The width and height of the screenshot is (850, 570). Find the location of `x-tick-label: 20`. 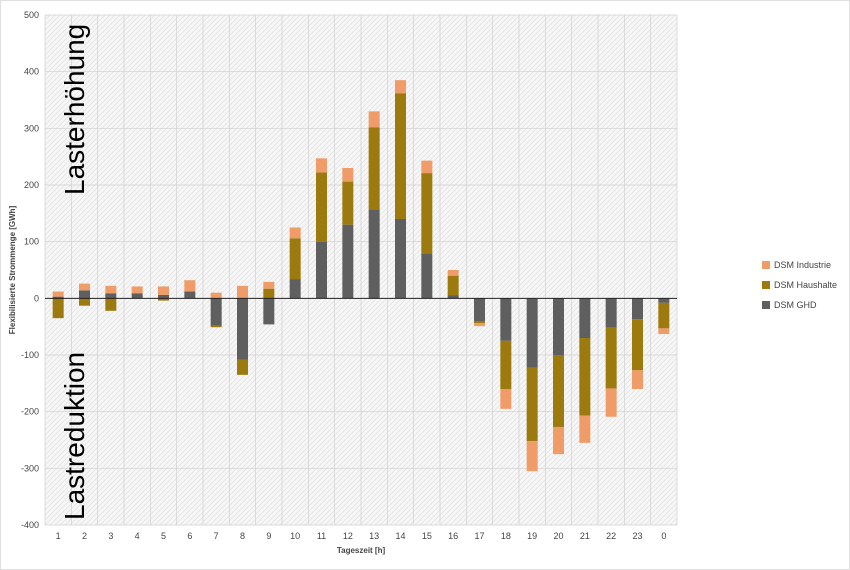

x-tick-label: 20 is located at coordinates (558, 536).